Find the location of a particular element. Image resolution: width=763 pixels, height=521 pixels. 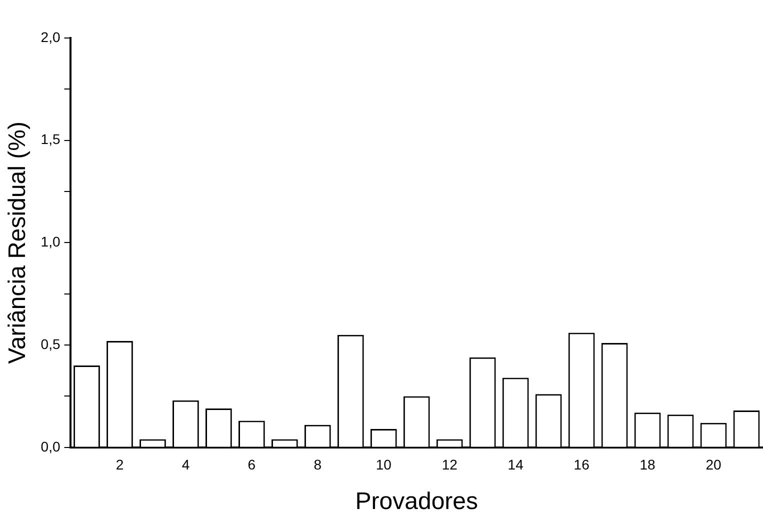

y-axis-title: Variância Residual (%) is located at coordinates (18, 243).